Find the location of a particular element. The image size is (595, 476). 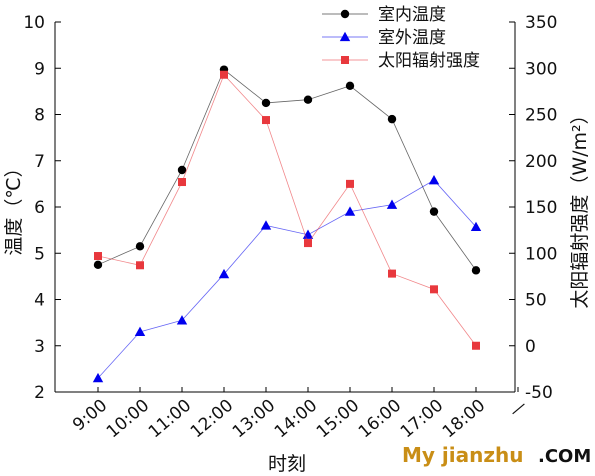

left-tick-label: 6 is located at coordinates (39, 208).